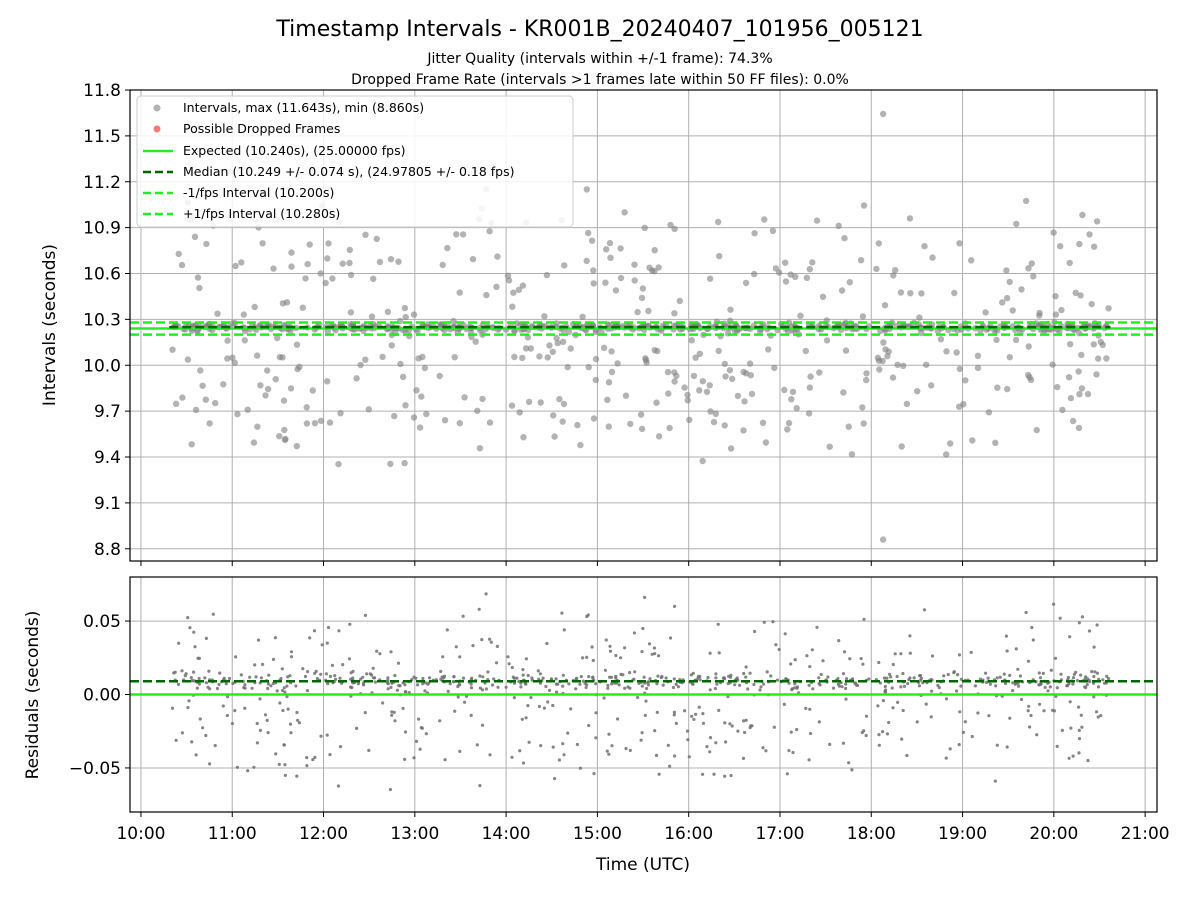 The height and width of the screenshot is (900, 1200). Describe the element at coordinates (102, 275) in the screenshot. I see `intervals-y-tick-label: 10.6` at that location.